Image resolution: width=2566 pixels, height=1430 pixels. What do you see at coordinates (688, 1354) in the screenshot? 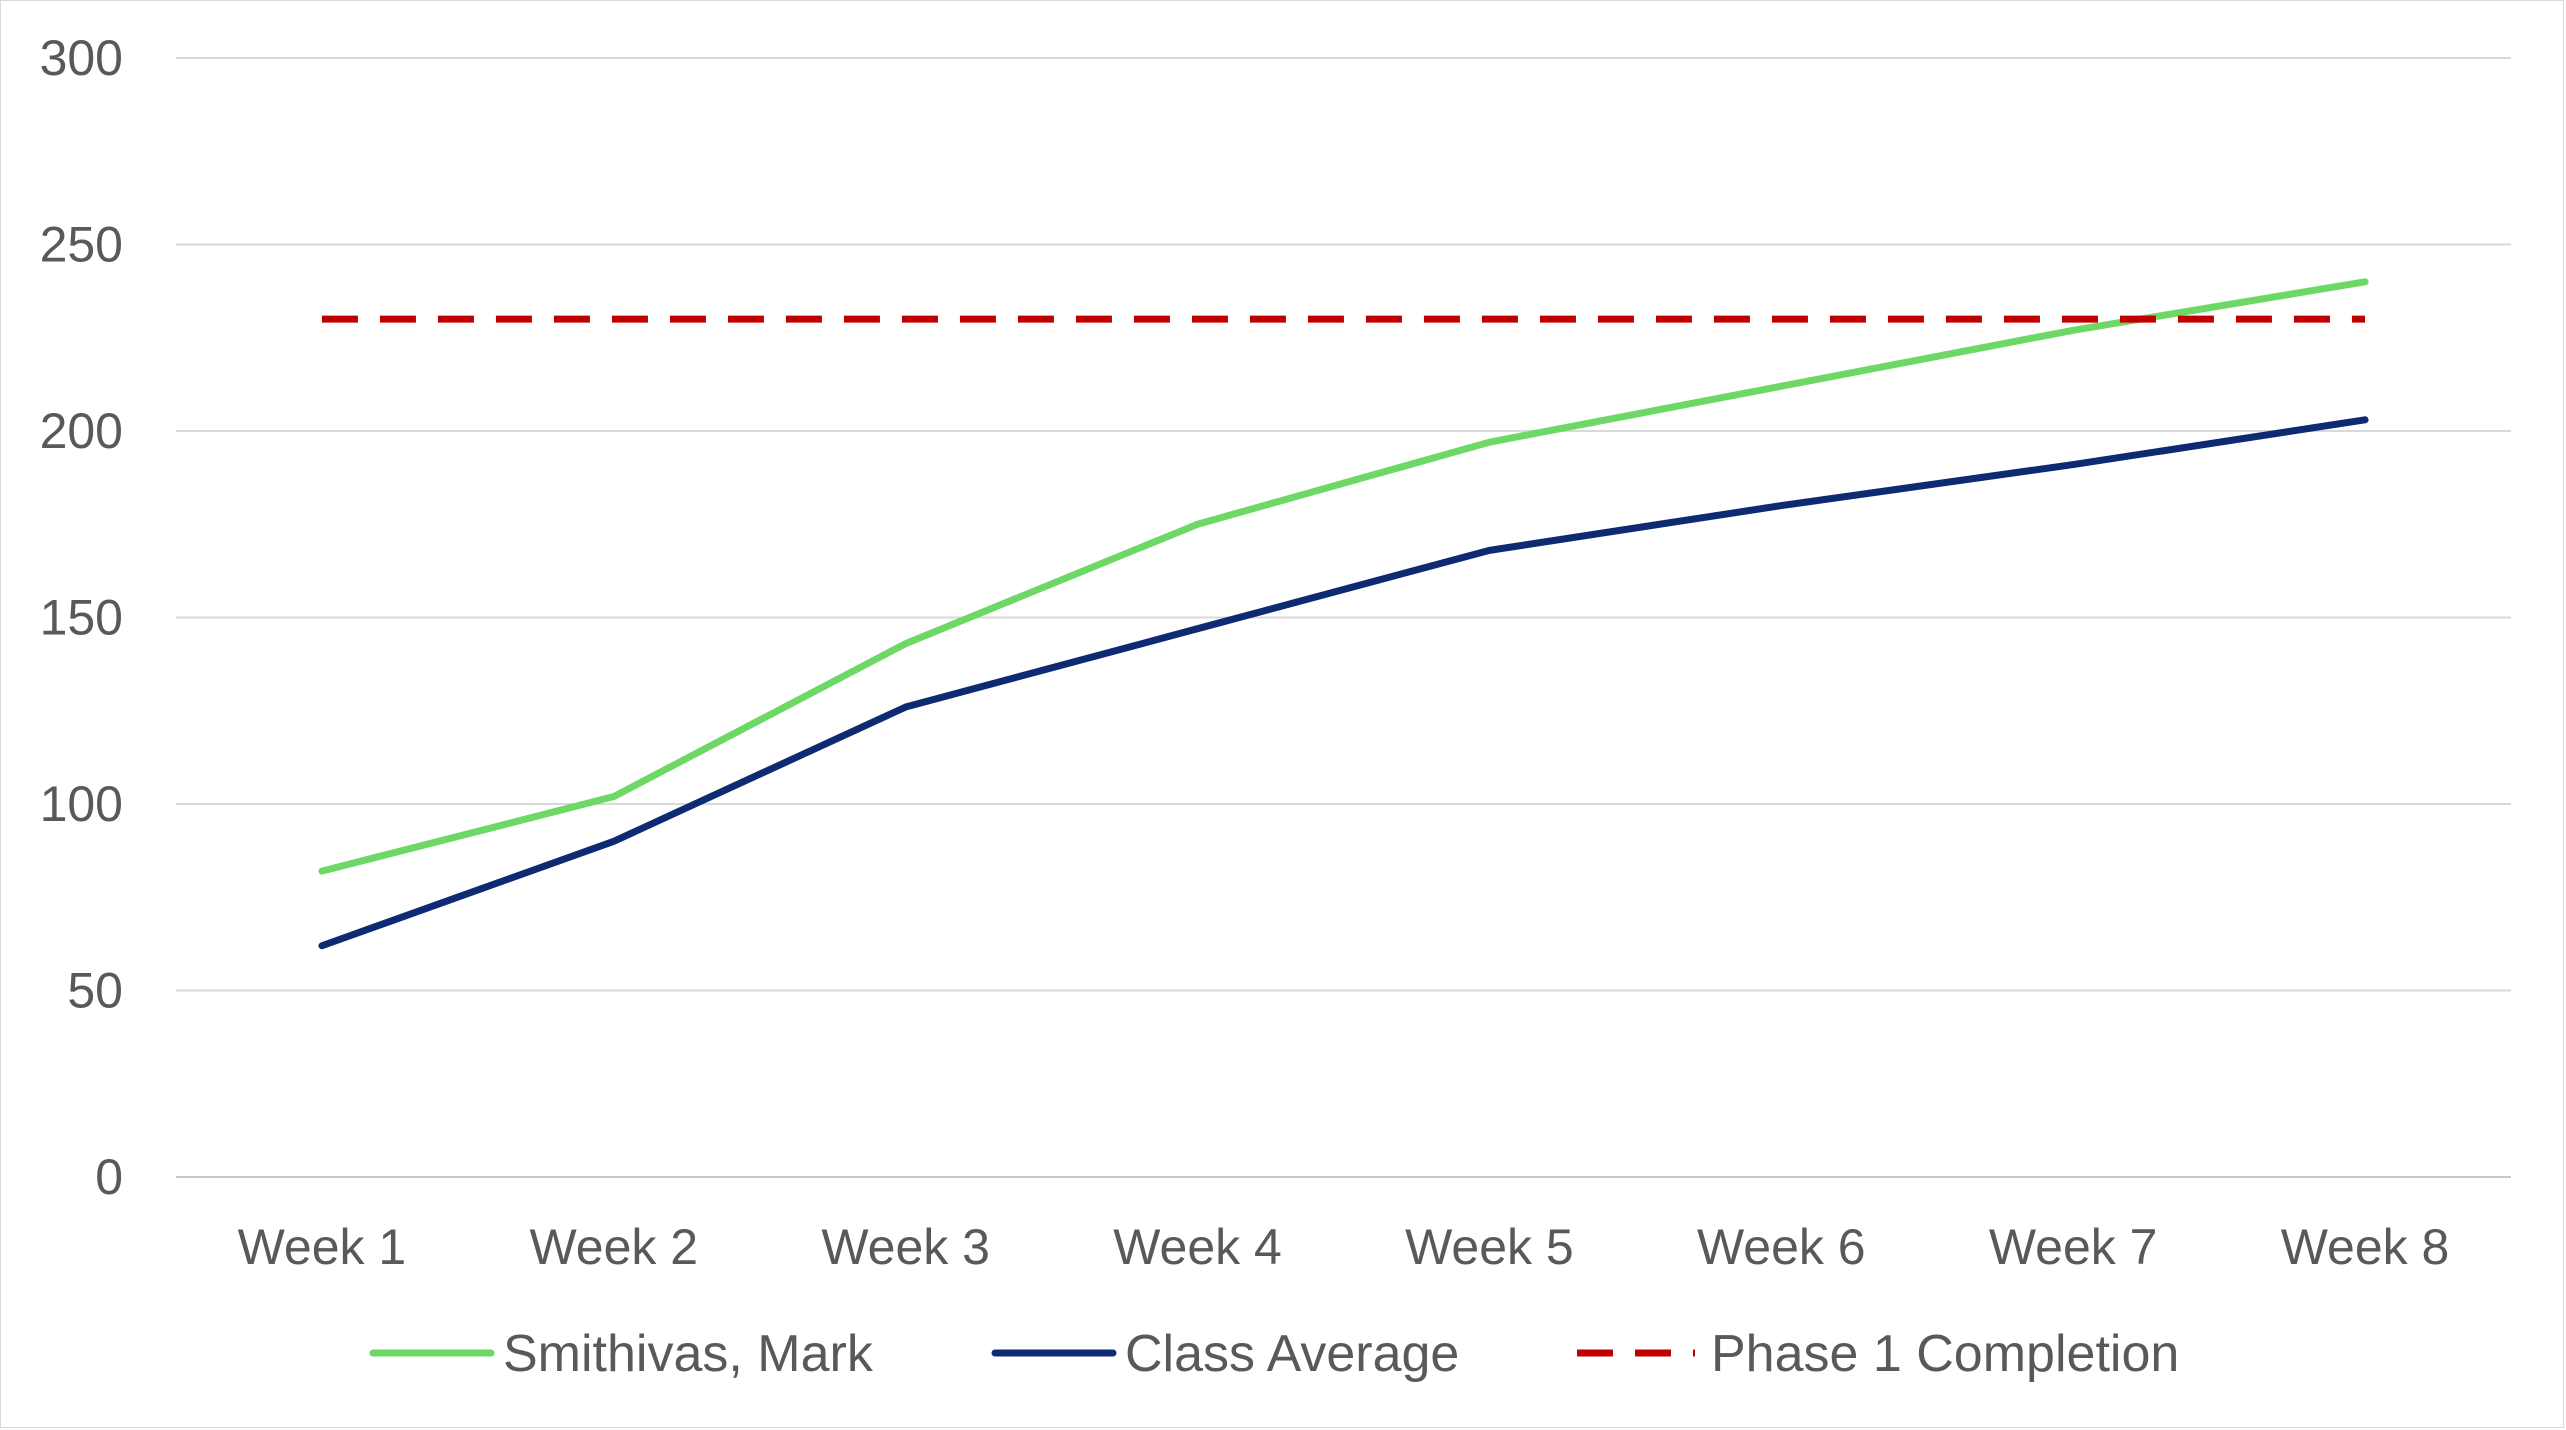
I see `legend-label-smithivas-mark: Smithivas, Mark` at bounding box center [688, 1354].